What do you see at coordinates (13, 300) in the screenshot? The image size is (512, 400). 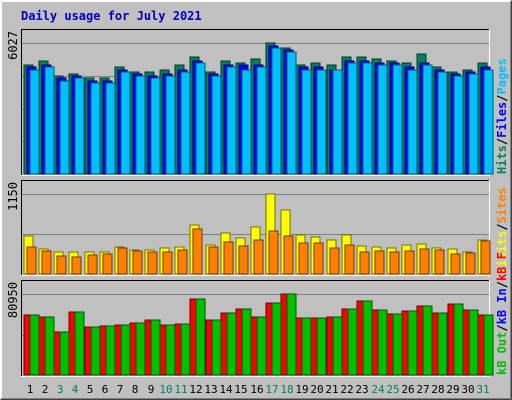 I see `y-axis-max-label: 80950` at bounding box center [13, 300].